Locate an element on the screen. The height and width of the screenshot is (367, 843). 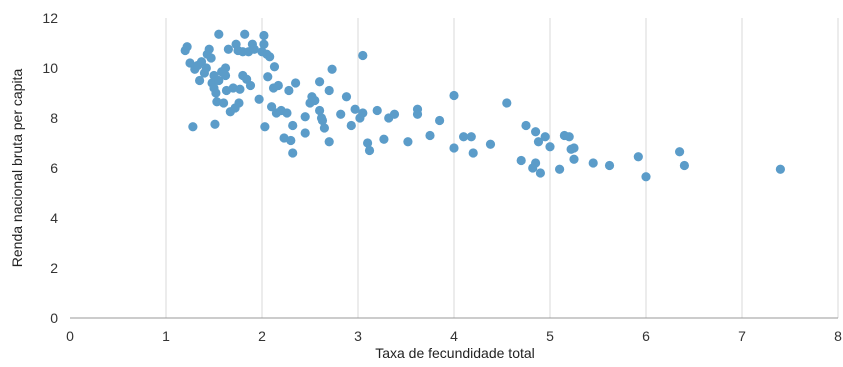
x-tick-label: 0 is located at coordinates (70, 336).